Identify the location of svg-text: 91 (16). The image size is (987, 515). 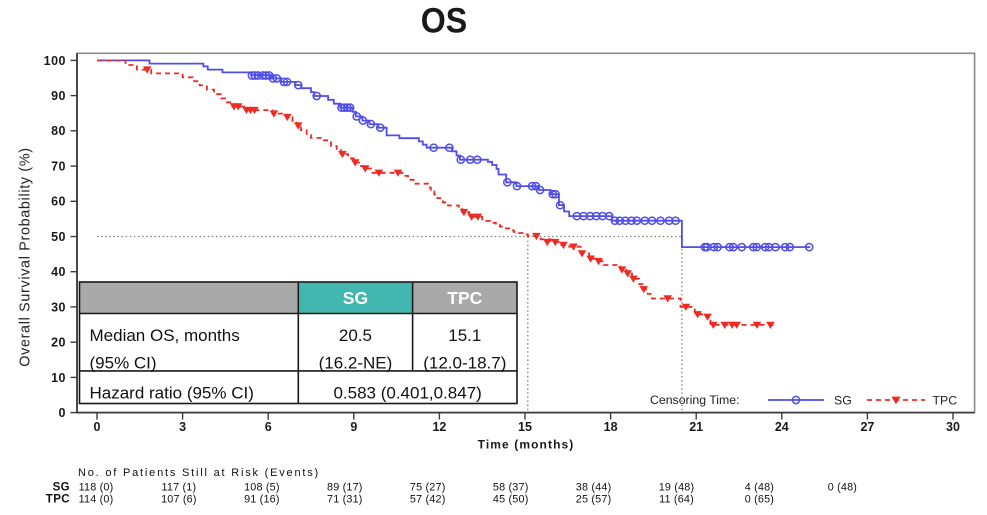
(262, 499).